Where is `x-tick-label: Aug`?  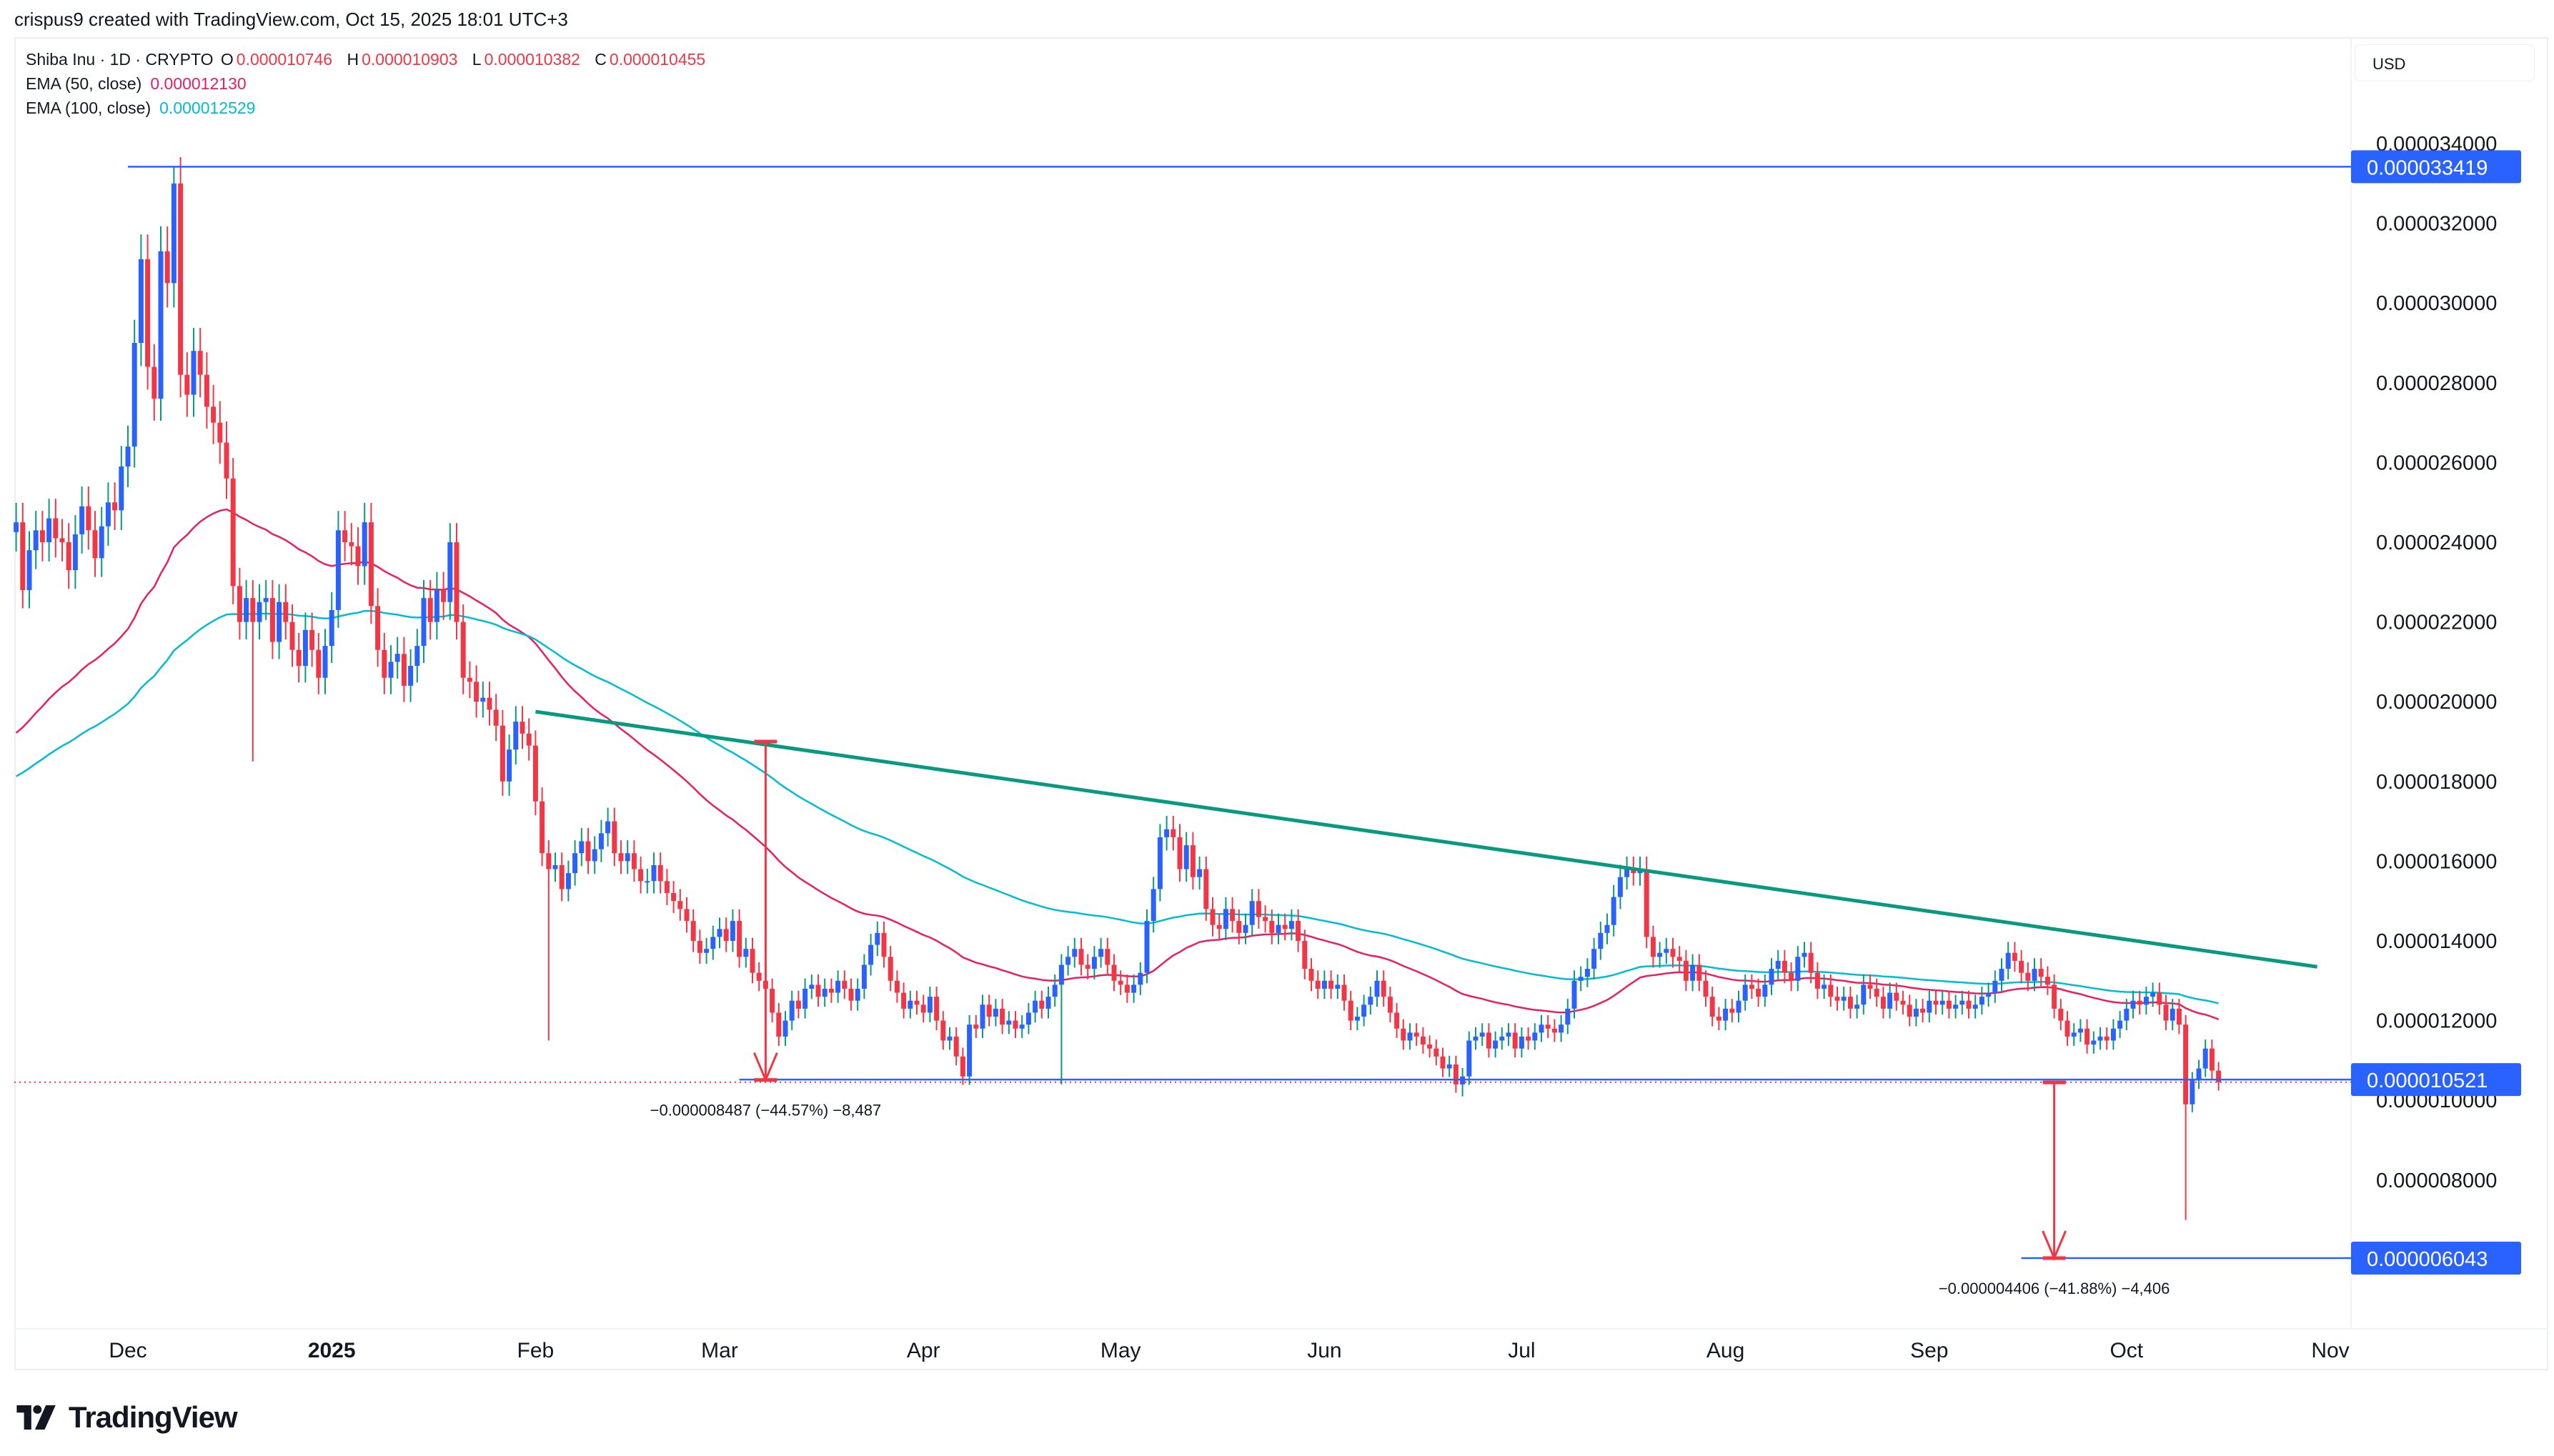 x-tick-label: Aug is located at coordinates (1725, 1350).